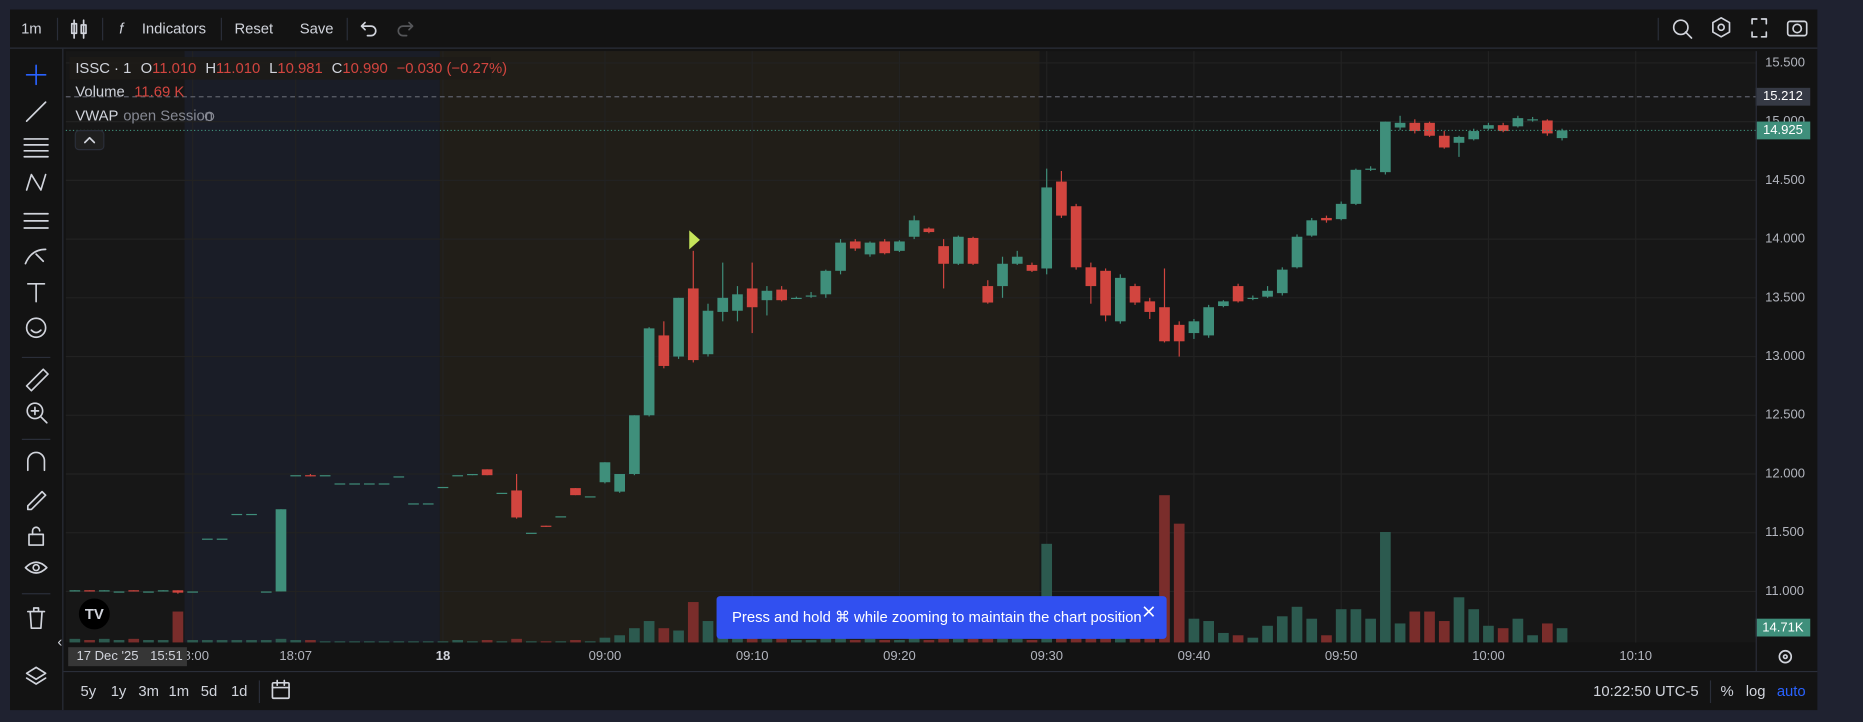 This screenshot has width=1863, height=722. Describe the element at coordinates (36, 148) in the screenshot. I see `fib-tool` at that location.